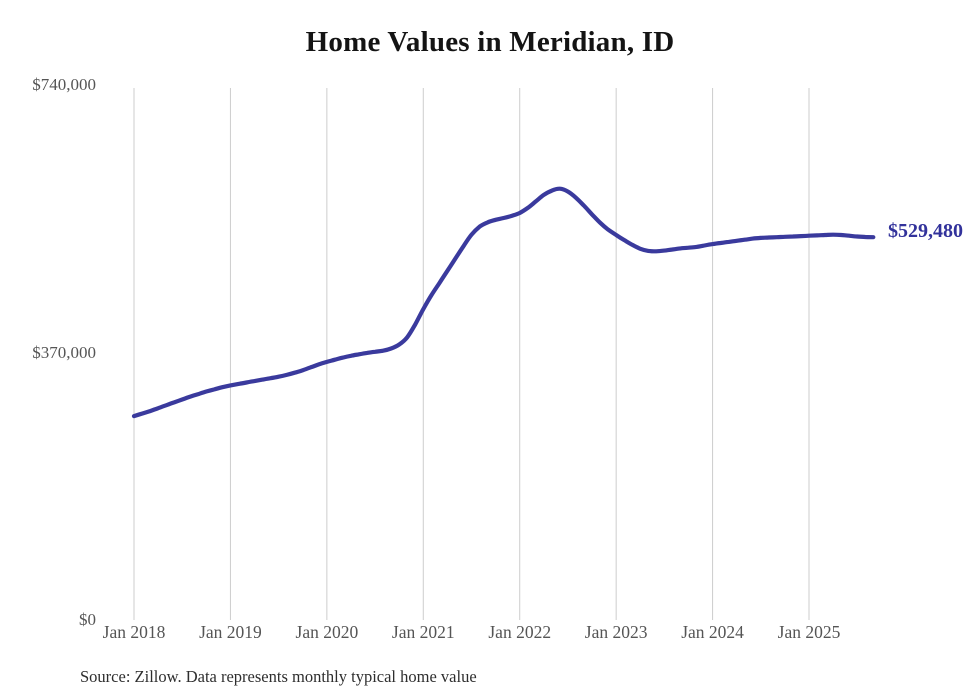 The image size is (980, 699). I want to click on x-axis-label-jan-2024: Jan 2024, so click(712, 632).